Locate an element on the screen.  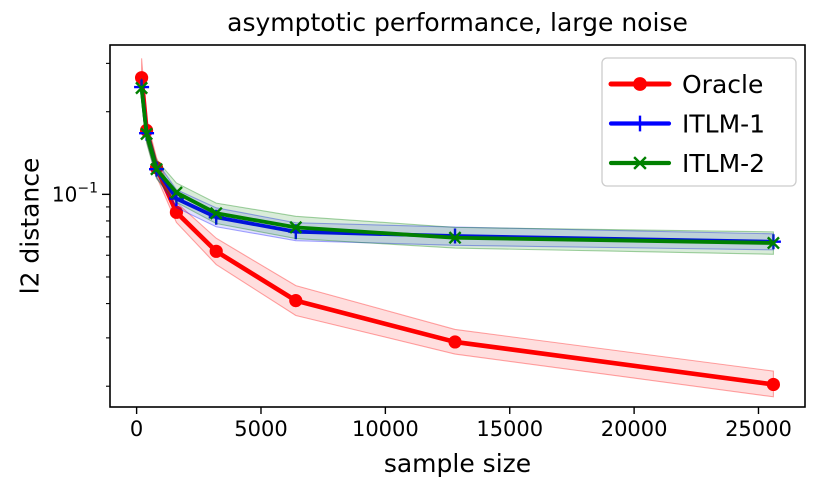
x-tick-label: 0 is located at coordinates (136, 429).